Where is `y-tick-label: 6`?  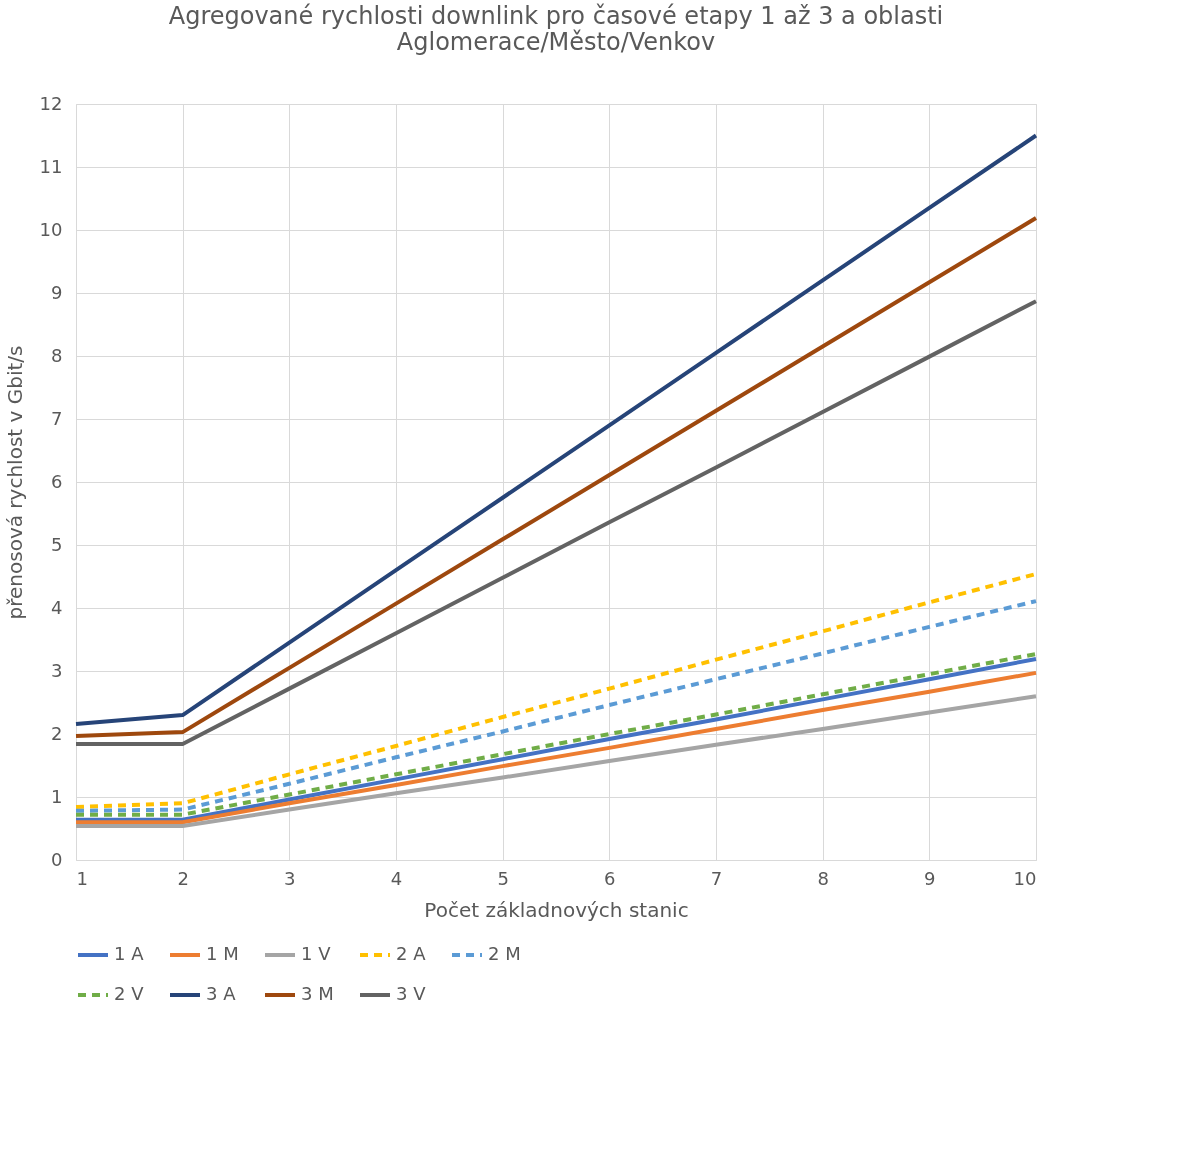 y-tick-label: 6 is located at coordinates (57, 481).